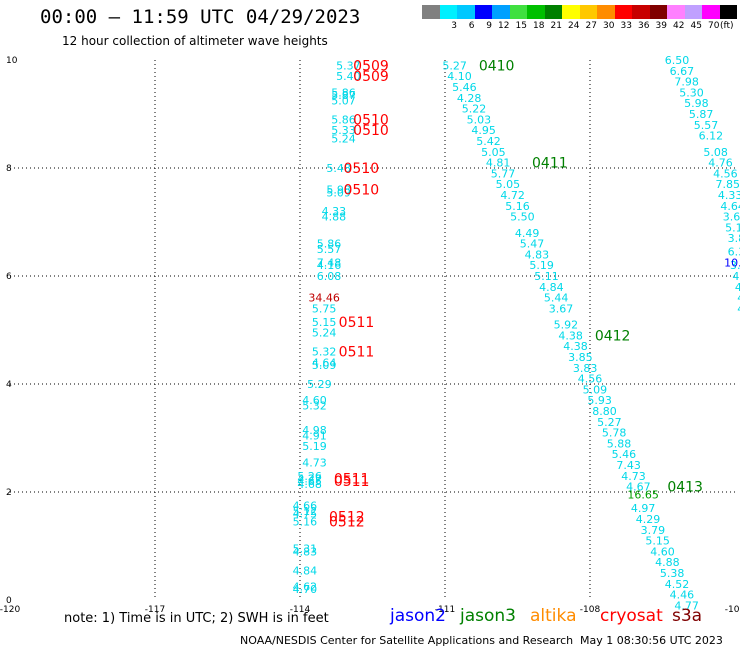  What do you see at coordinates (661, 26) in the screenshot?
I see `color-scale-label: 39` at bounding box center [661, 26].